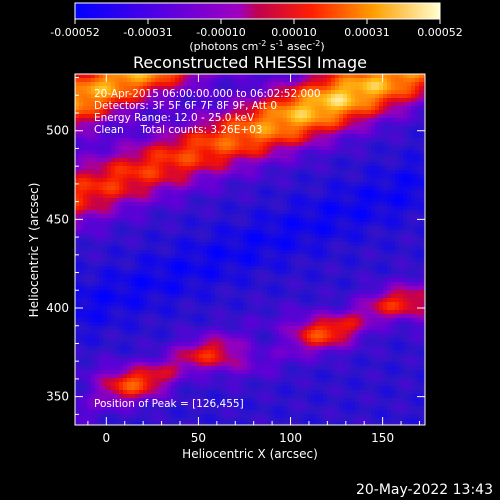 Image resolution: width=500 pixels, height=500 pixels. I want to click on y-tick-label: 500, so click(57, 131).